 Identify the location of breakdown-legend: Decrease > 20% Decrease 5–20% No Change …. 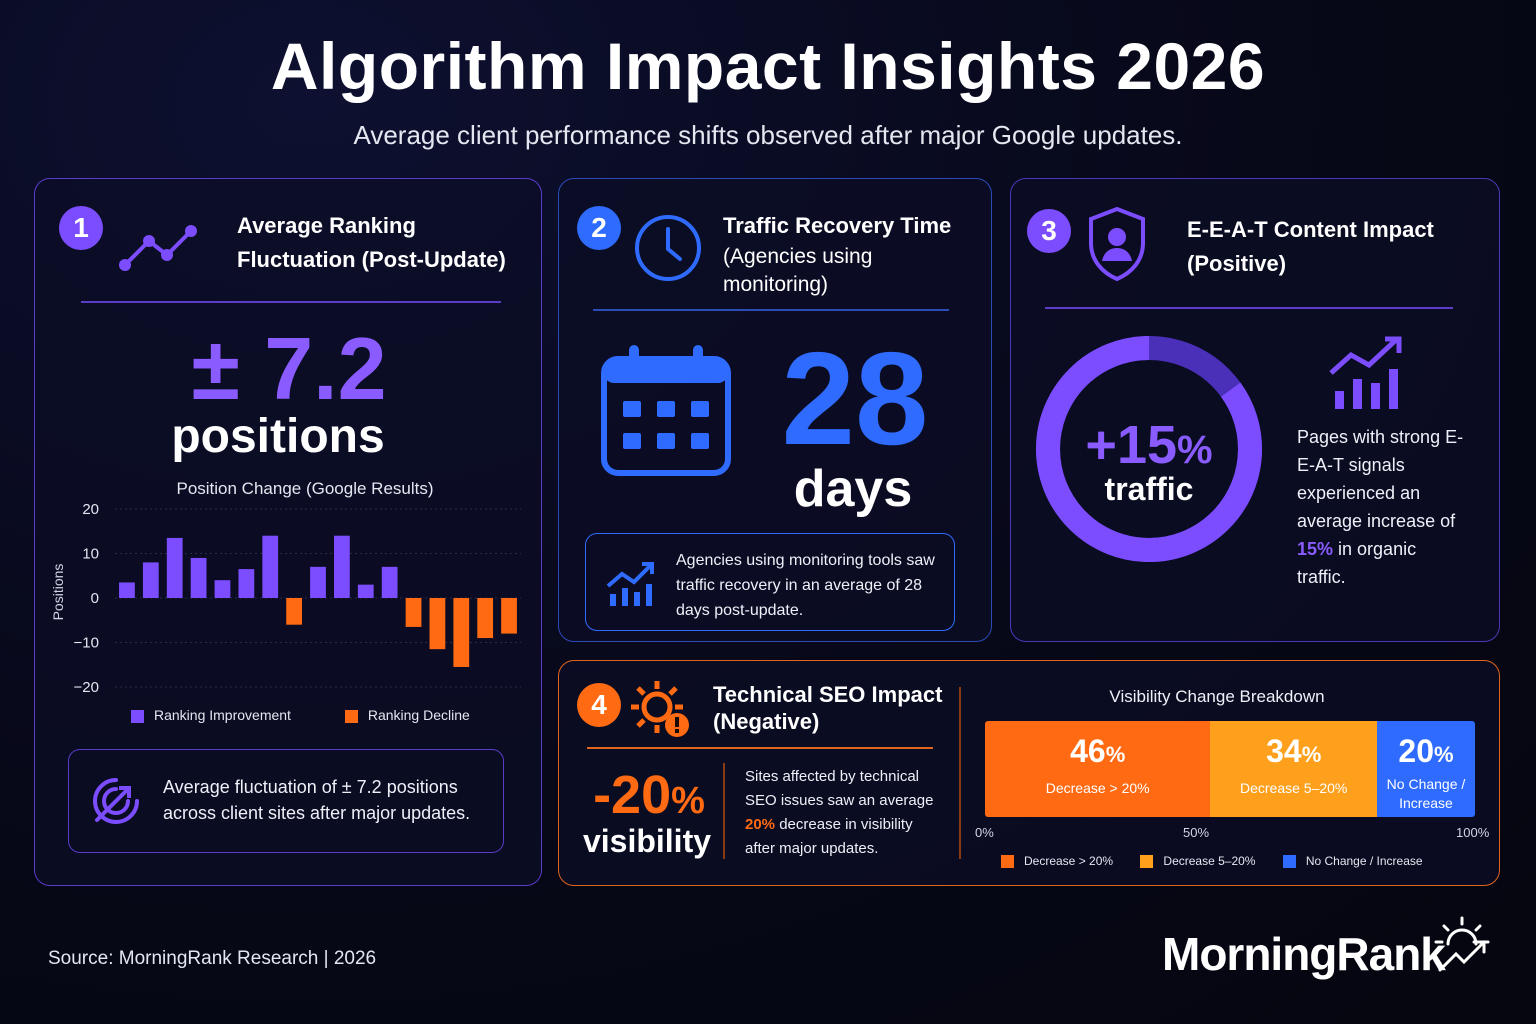
(1212, 861).